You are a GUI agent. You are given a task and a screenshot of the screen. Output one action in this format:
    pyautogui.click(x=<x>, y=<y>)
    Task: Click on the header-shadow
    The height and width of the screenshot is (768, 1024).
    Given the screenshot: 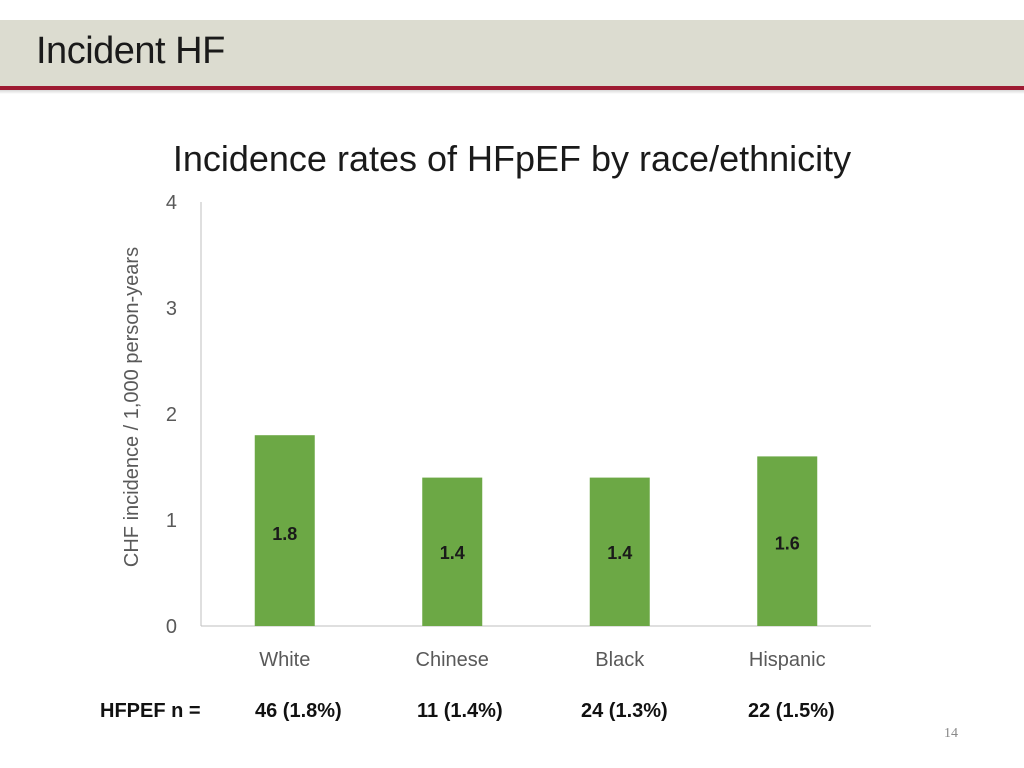 What is the action you would take?
    pyautogui.click(x=512, y=92)
    